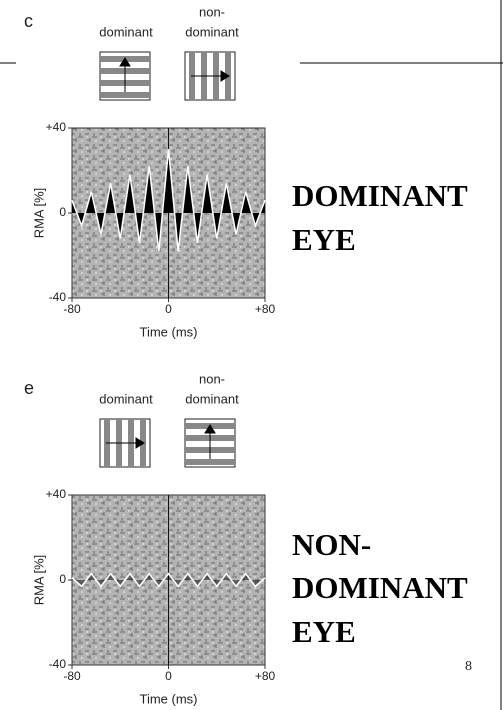  What do you see at coordinates (29, 388) in the screenshot?
I see `panel-label: e` at bounding box center [29, 388].